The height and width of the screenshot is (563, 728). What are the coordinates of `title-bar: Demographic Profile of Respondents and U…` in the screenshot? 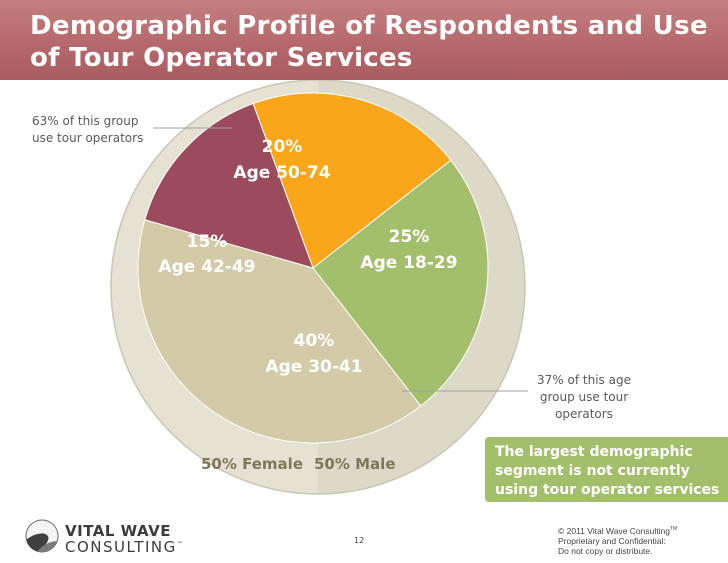 It's located at (364, 40).